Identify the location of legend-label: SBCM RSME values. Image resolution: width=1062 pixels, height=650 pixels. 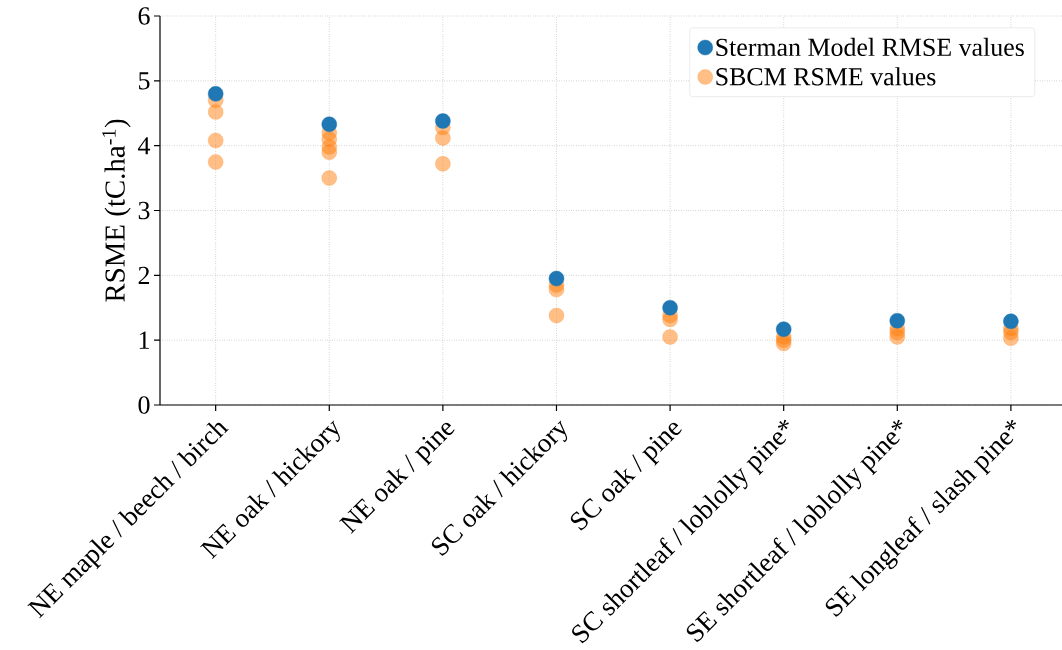
(826, 76).